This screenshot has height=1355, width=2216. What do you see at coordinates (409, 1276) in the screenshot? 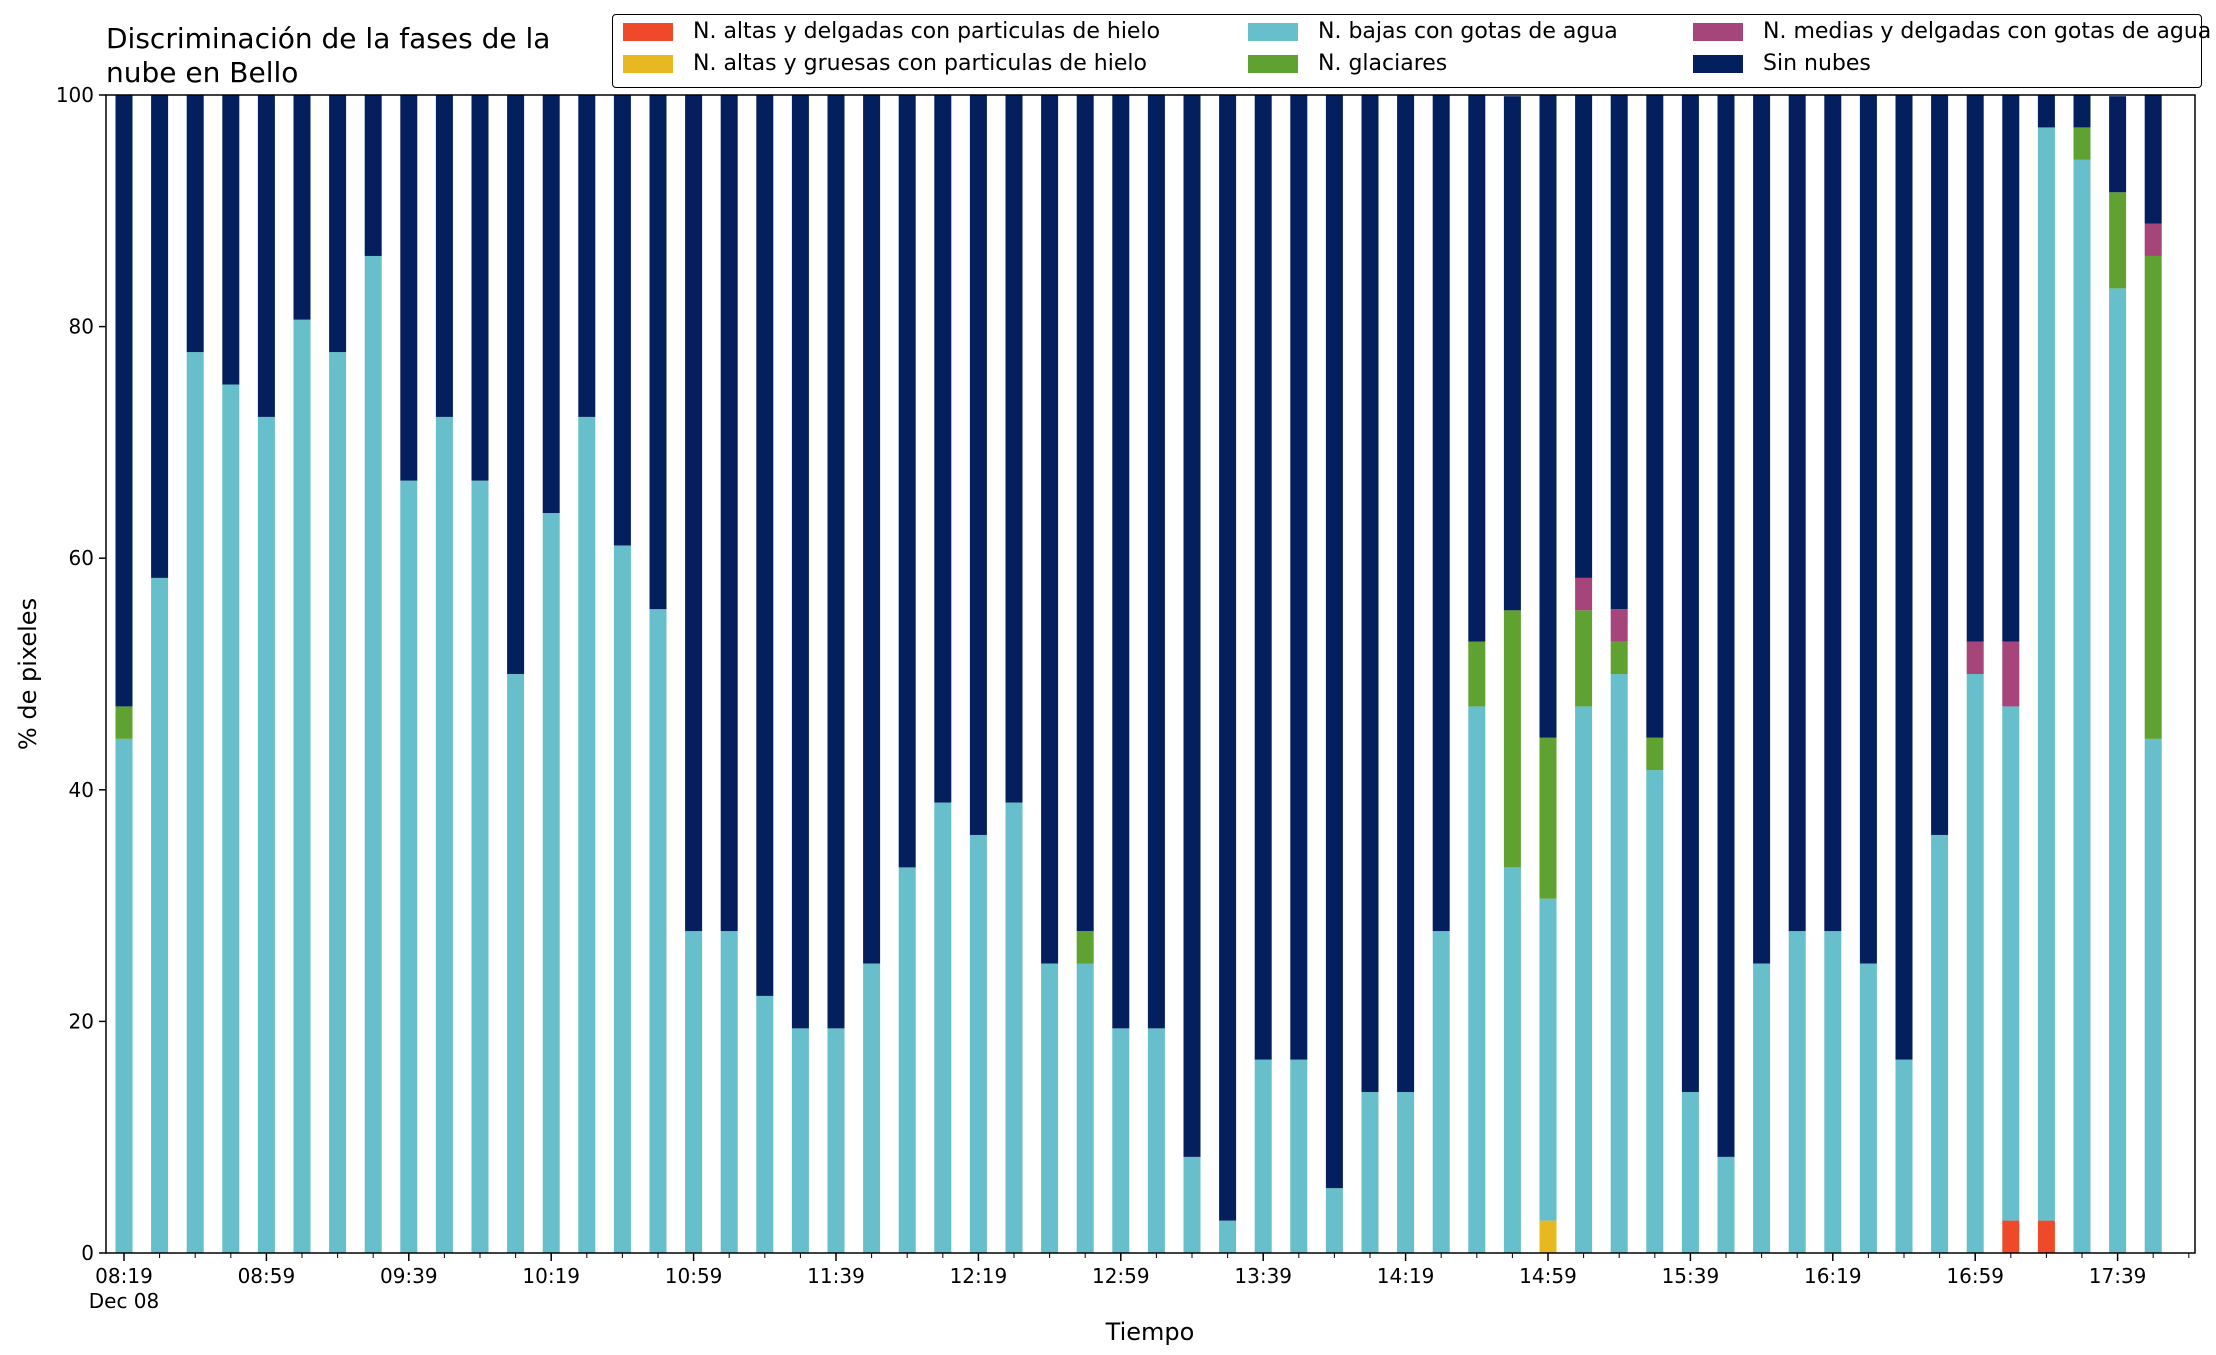
I see `x-tick-label-8: 09:39` at bounding box center [409, 1276].